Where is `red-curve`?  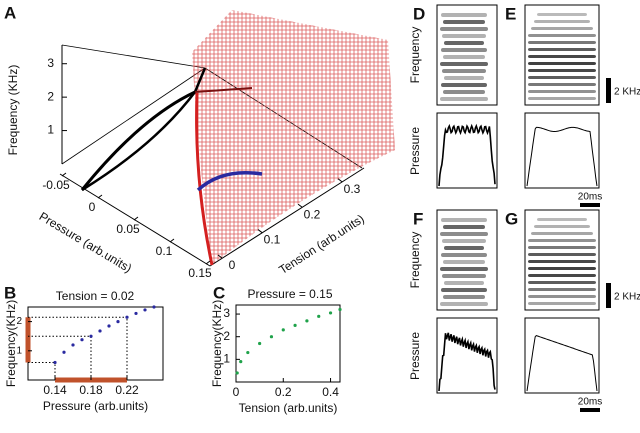 red-curve is located at coordinates (204, 179).